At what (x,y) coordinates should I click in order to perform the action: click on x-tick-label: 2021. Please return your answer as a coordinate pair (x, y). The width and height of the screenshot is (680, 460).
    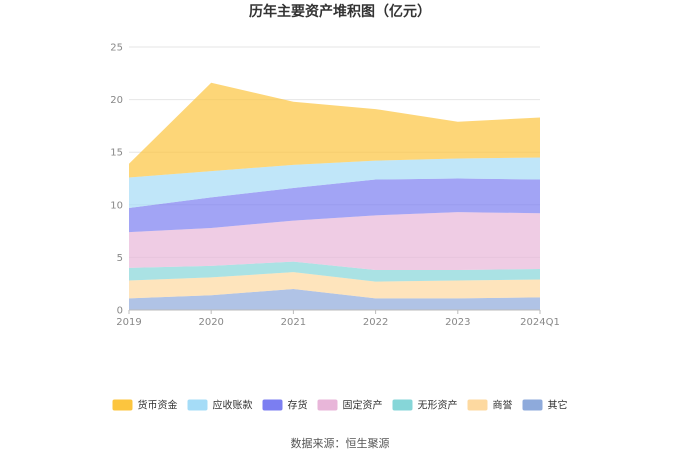
    Looking at the image, I should click on (293, 322).